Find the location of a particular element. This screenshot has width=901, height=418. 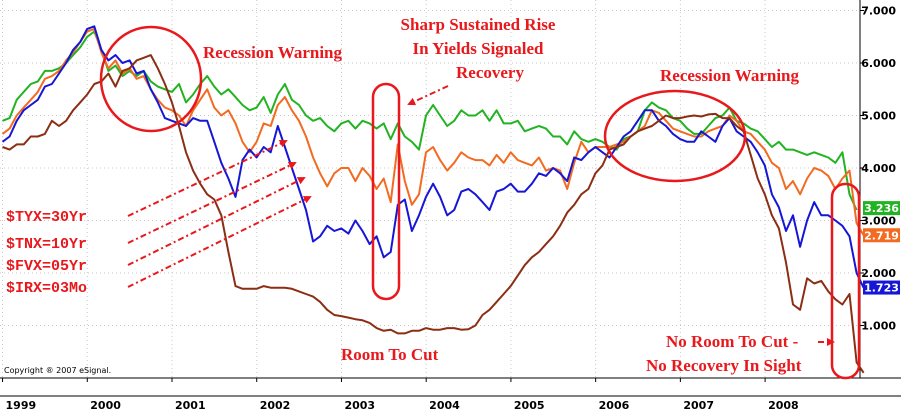

legend-tyx: $TYX=30Yr is located at coordinates (46, 217).